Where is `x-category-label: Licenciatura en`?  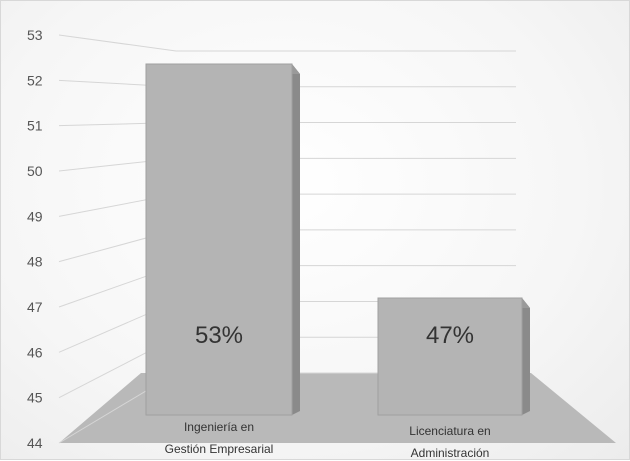
x-category-label: Licenciatura en is located at coordinates (449, 431).